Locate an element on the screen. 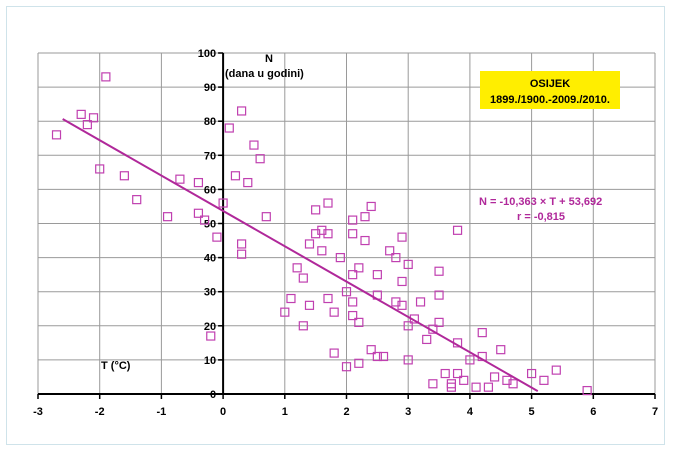 This screenshot has height=453, width=673. x-tick-label: 2 is located at coordinates (346, 412).